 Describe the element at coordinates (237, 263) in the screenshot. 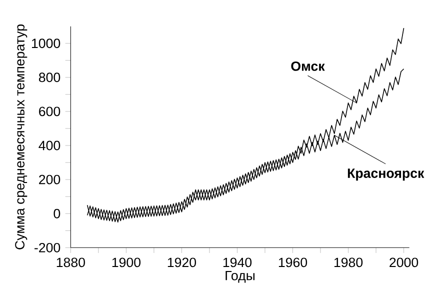

I see `x-tick-label: 1940` at that location.